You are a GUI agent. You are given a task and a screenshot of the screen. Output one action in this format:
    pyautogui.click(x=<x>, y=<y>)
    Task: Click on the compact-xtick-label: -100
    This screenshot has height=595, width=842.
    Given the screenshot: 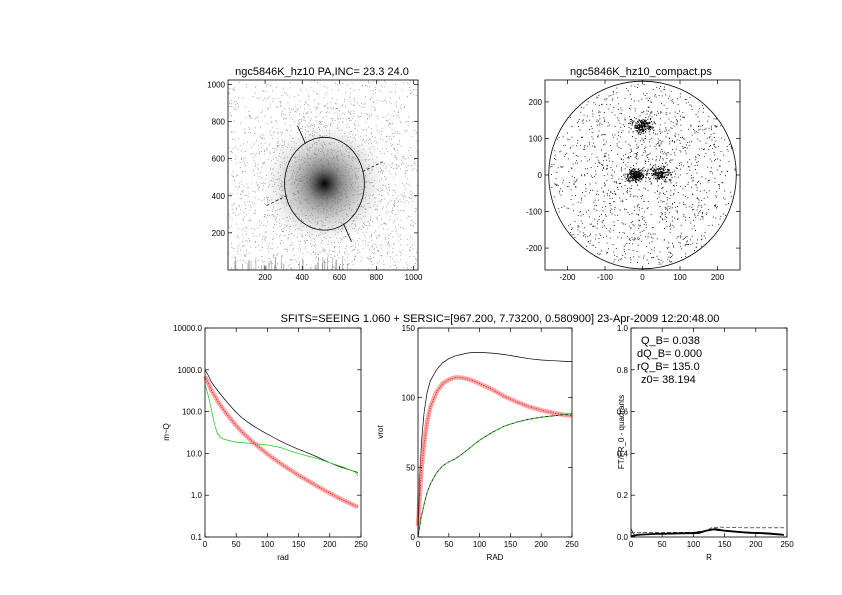 What is the action you would take?
    pyautogui.click(x=605, y=277)
    